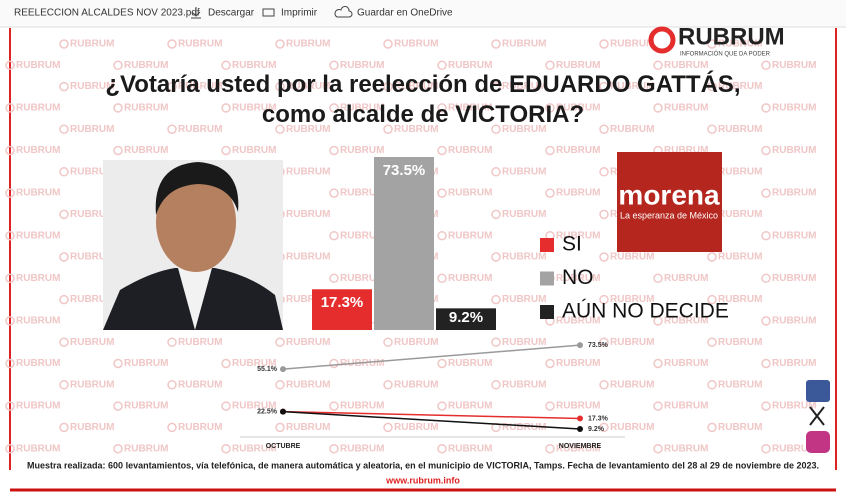 The width and height of the screenshot is (846, 502). I want to click on party-logo, so click(669, 202).